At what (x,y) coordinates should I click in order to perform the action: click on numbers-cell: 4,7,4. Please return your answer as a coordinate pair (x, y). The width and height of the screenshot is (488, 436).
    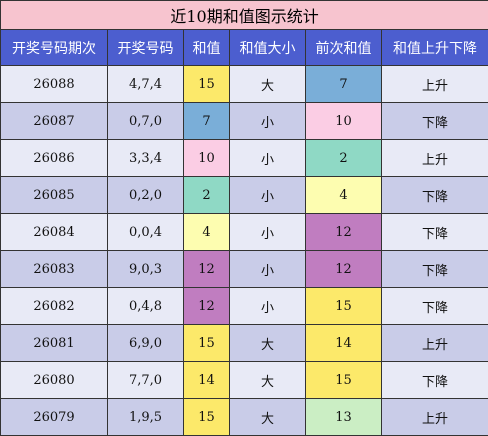
    Looking at the image, I should click on (146, 84).